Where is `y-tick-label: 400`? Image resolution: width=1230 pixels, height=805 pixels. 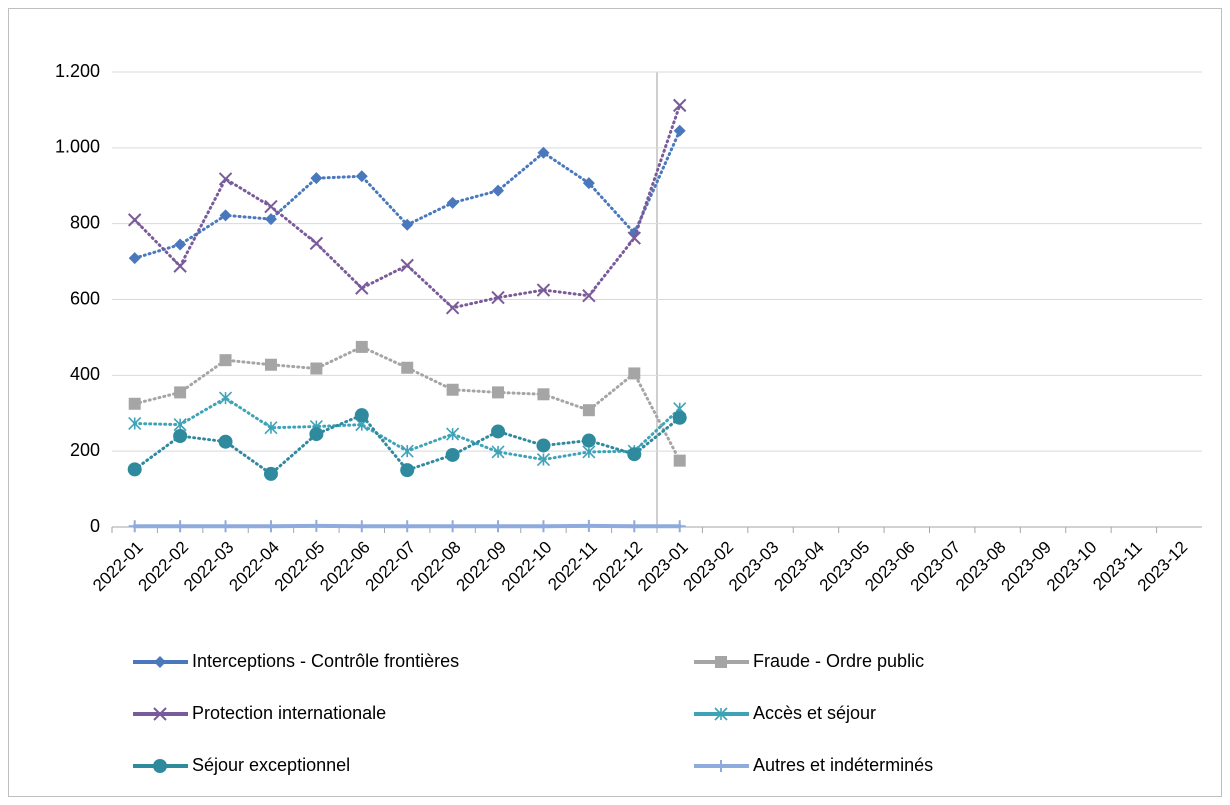 y-tick-label: 400 is located at coordinates (85, 374).